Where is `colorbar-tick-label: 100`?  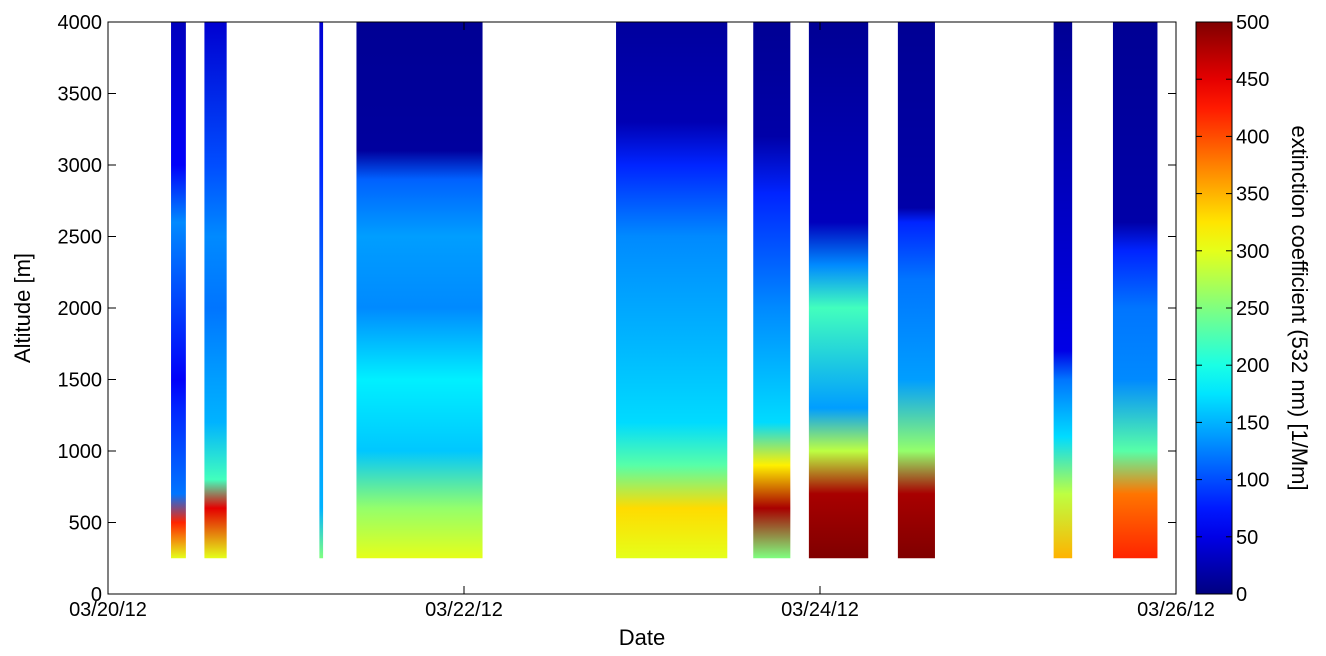
colorbar-tick-label: 100 is located at coordinates (1252, 481).